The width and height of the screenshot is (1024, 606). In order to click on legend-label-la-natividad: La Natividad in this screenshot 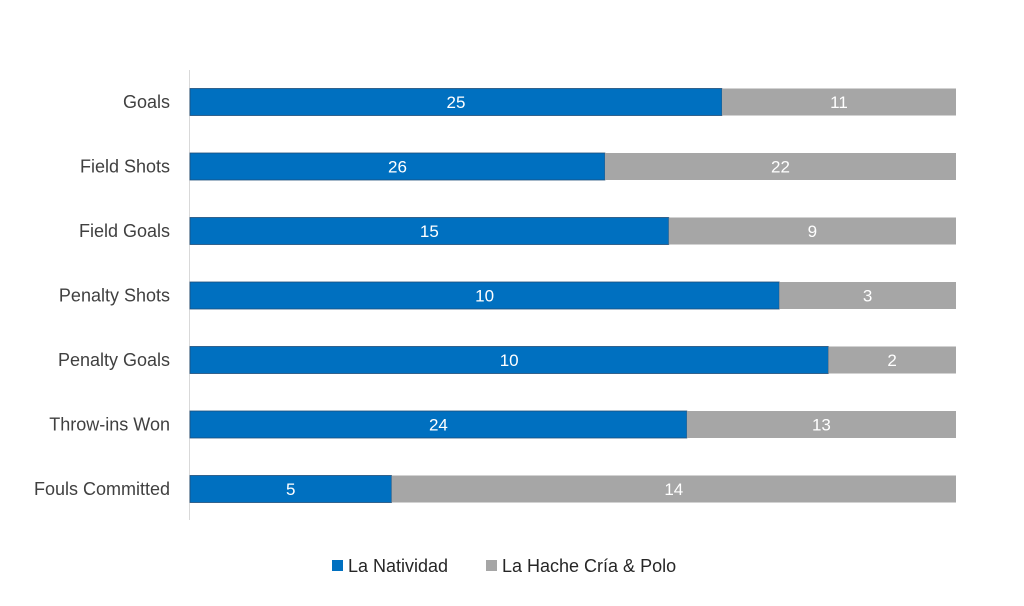, I will do `click(398, 566)`.